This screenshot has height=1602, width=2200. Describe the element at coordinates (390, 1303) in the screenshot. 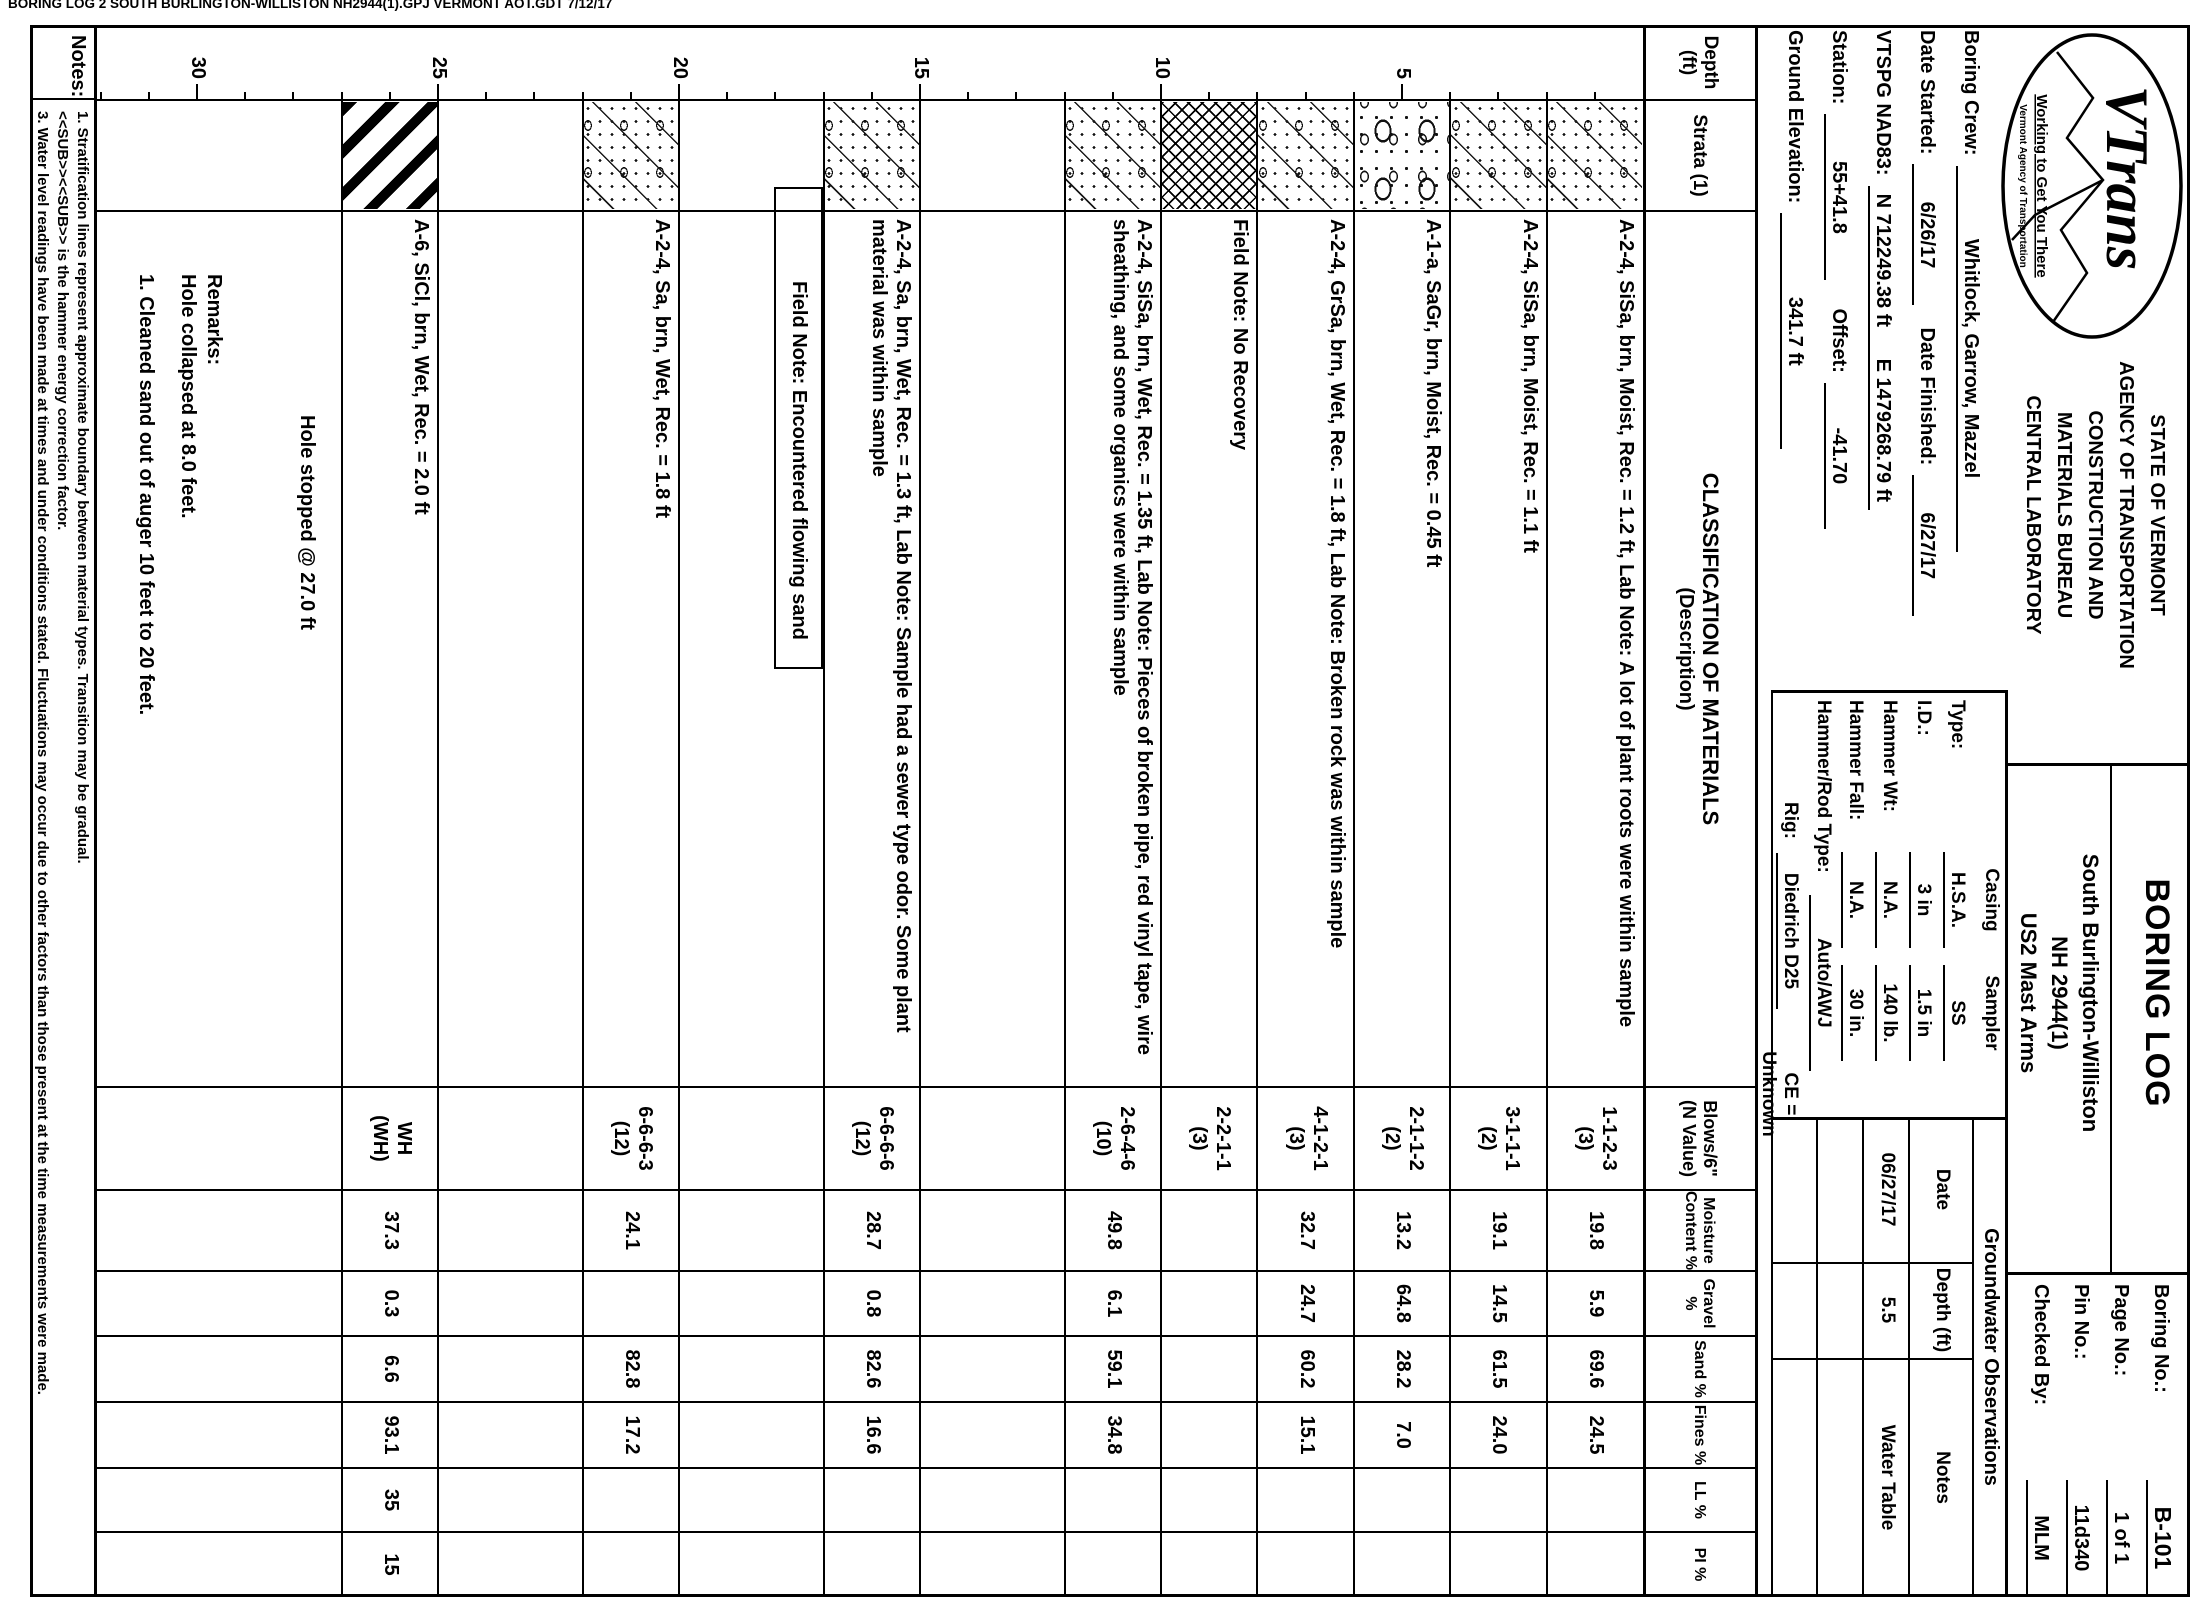

I see `sample-gravel-value: 0.3` at that location.